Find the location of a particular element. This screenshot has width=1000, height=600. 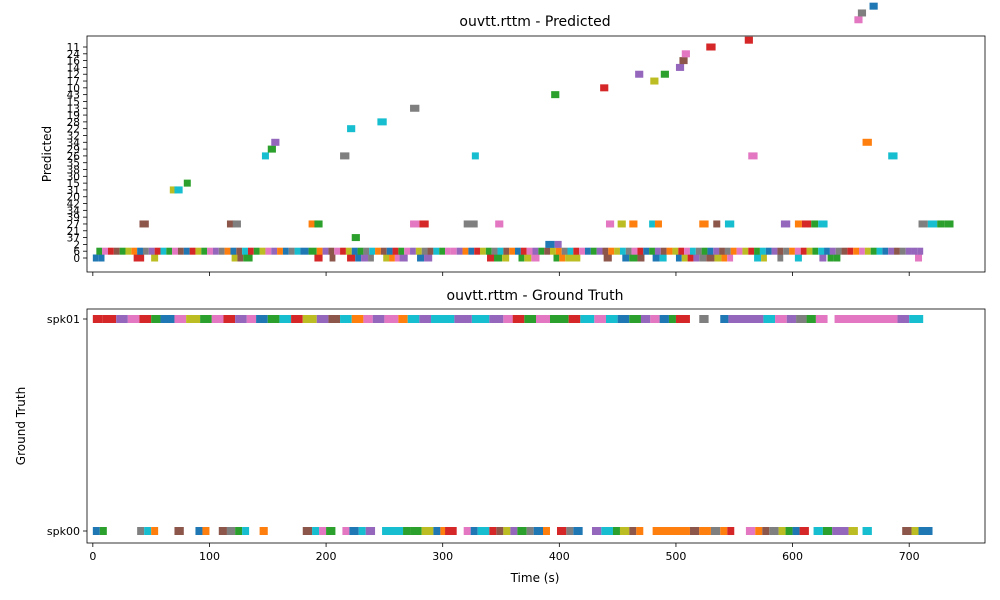

ground-truth-xticks: 0 100 200 300 400 500 600 700 is located at coordinates (504, 553).